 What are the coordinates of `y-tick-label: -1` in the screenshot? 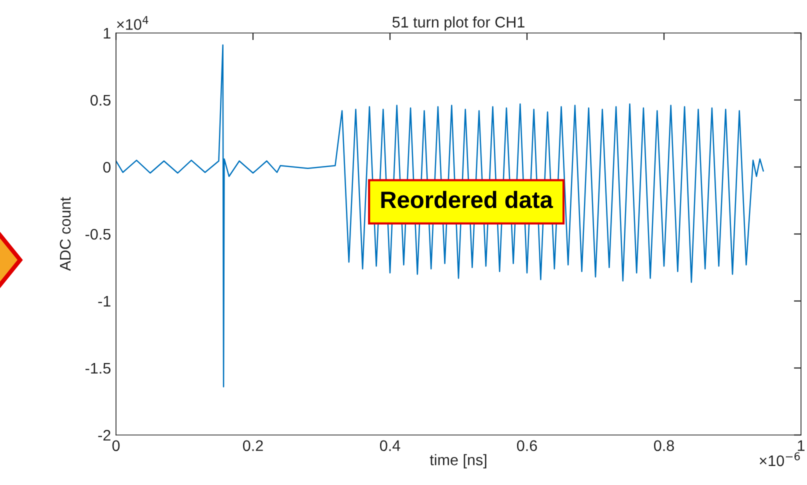 It's located at (104, 301).